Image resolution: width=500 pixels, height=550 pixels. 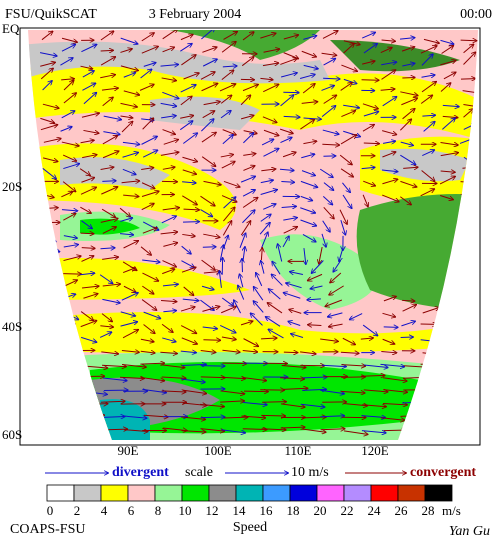 What do you see at coordinates (128, 450) in the screenshot?
I see `lon-label: 90E` at bounding box center [128, 450].